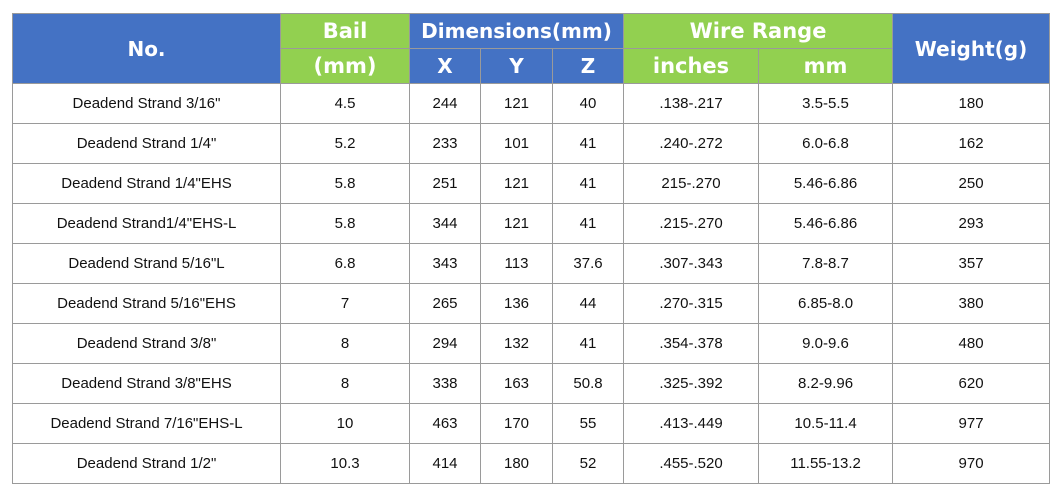 Image resolution: width=1062 pixels, height=497 pixels. Describe the element at coordinates (971, 103) in the screenshot. I see `cell-weight: 180` at that location.